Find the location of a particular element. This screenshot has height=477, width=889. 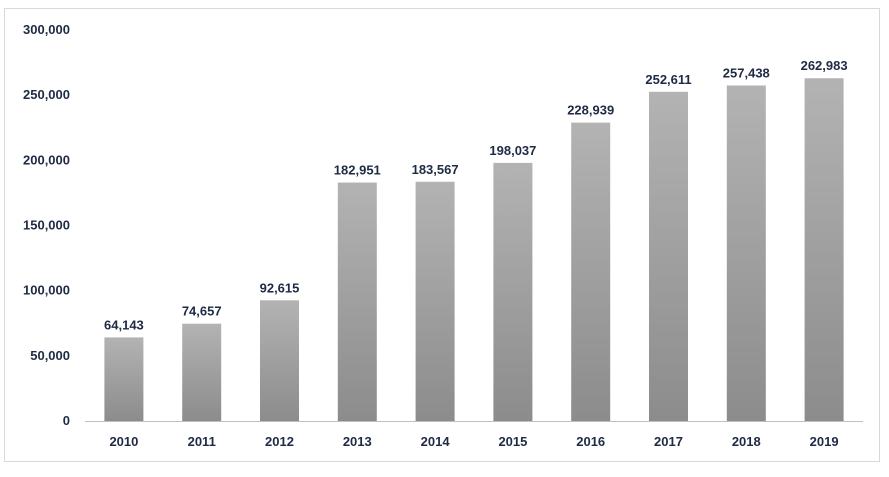

x-tick-label: 2019 is located at coordinates (824, 441).